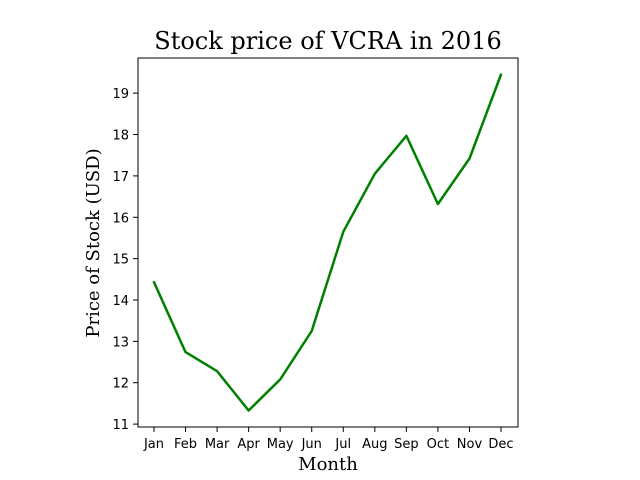 The width and height of the screenshot is (640, 480). I want to click on x-tick-label: Jul, so click(342, 444).